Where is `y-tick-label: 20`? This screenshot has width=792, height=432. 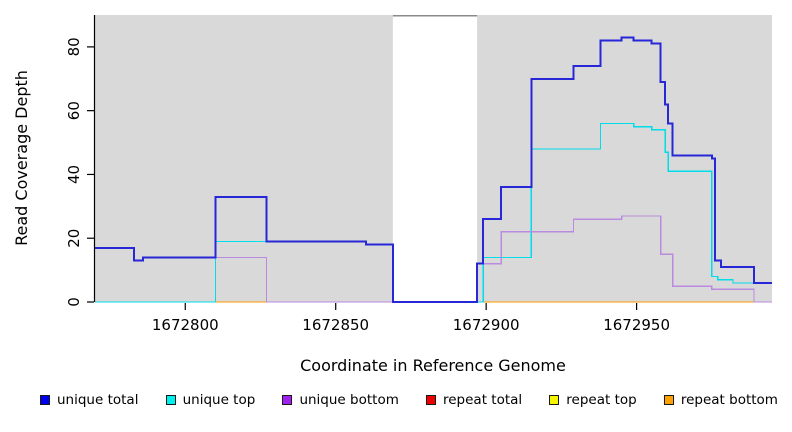 y-tick-label: 20 is located at coordinates (74, 238).